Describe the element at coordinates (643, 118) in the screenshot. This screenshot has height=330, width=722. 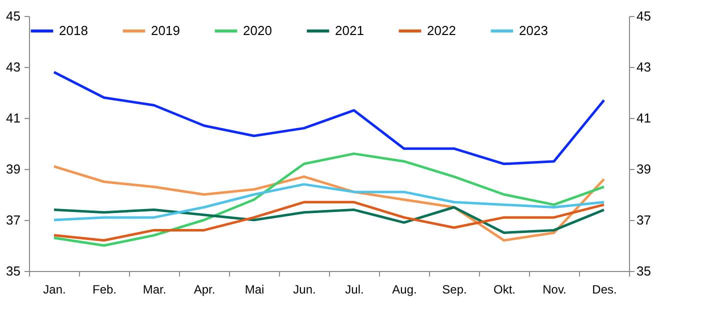
I see `y2-tick-label: 41` at that location.